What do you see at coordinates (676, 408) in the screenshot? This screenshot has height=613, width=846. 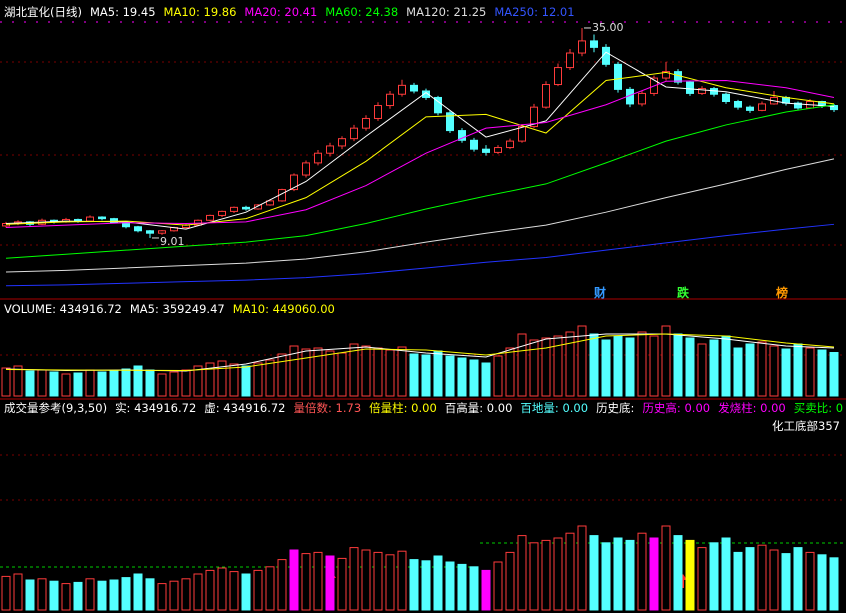 I see `legend-item: 历史高: 0.00` at bounding box center [676, 408].